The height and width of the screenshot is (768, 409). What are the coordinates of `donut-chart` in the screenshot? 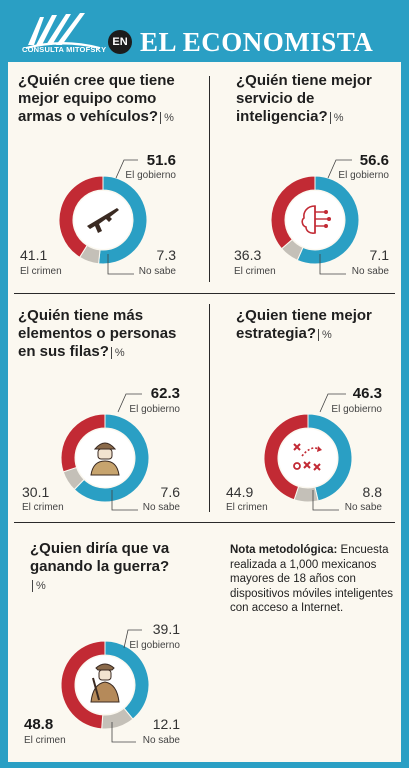 It's located at (308, 458).